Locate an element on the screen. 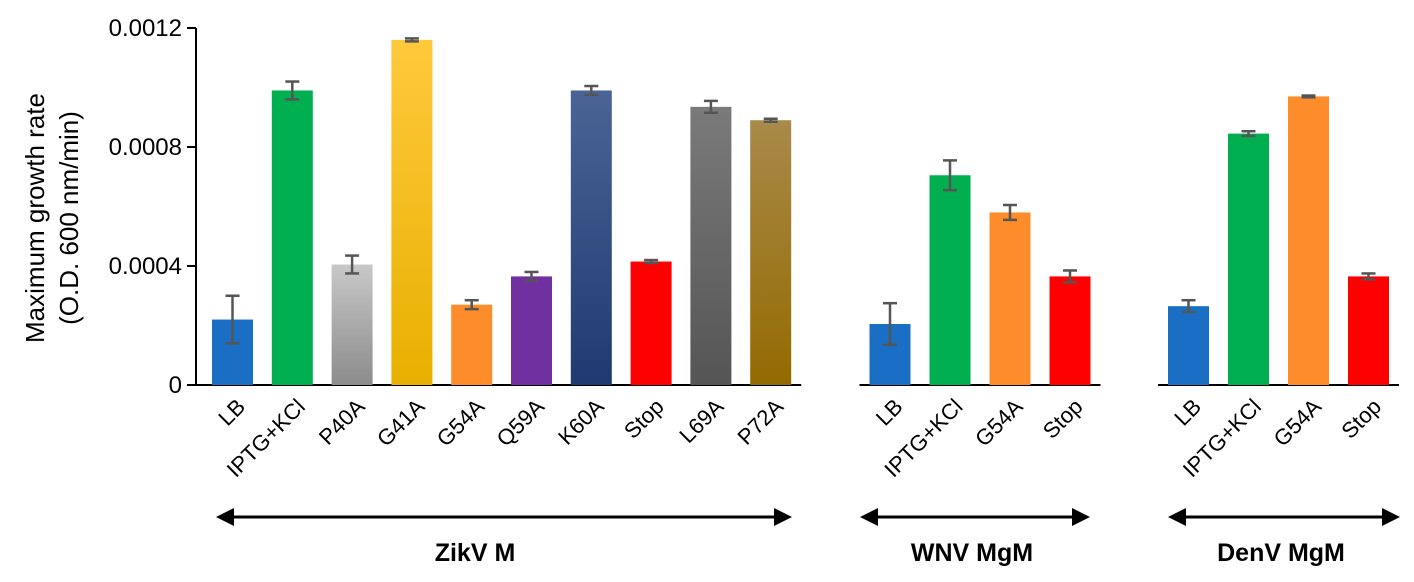  x-category-label: Q59A is located at coordinates (521, 423).